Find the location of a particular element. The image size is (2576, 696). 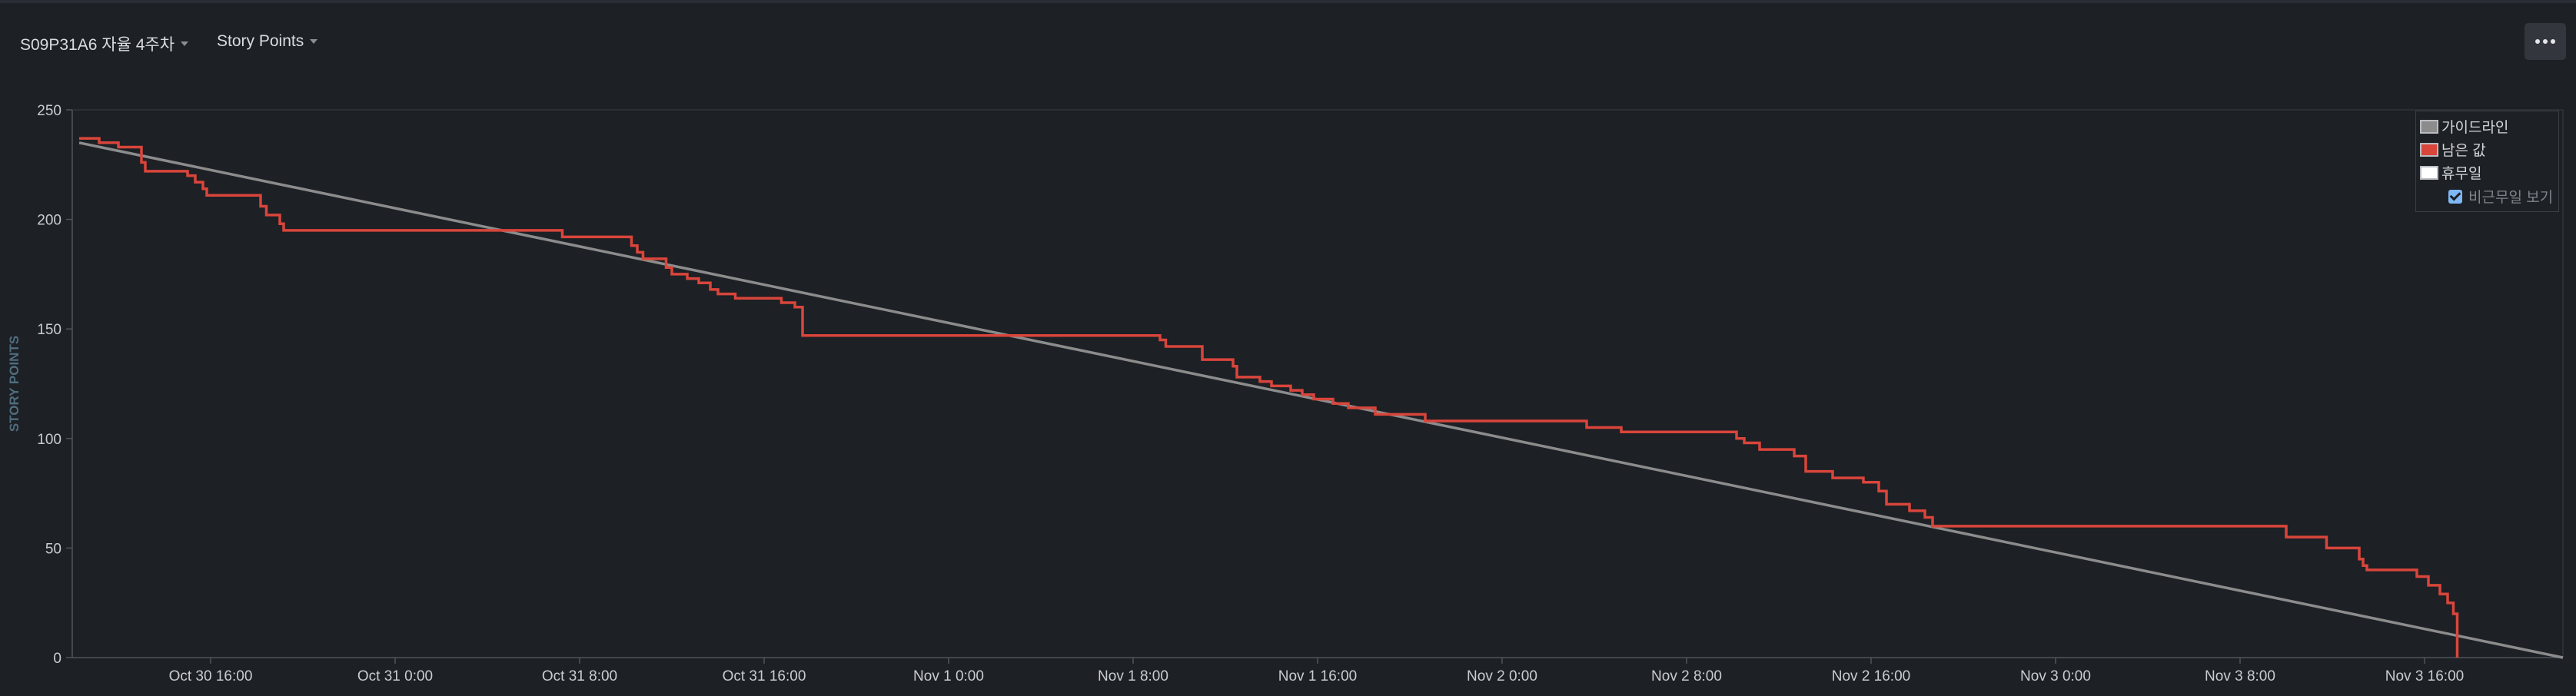

show-non-working-toggle: 비근무일 보기 is located at coordinates (2500, 197).